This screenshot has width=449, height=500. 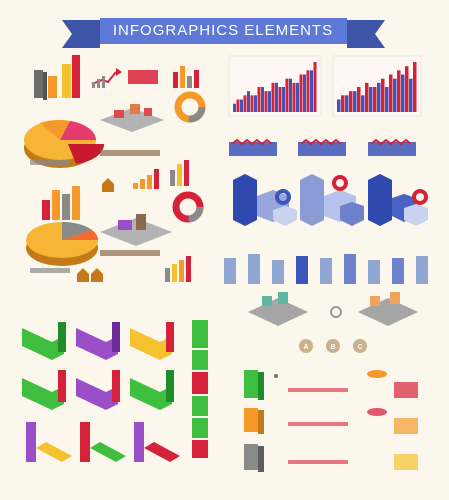 I want to click on building-icon-row, so click(x=326, y=269).